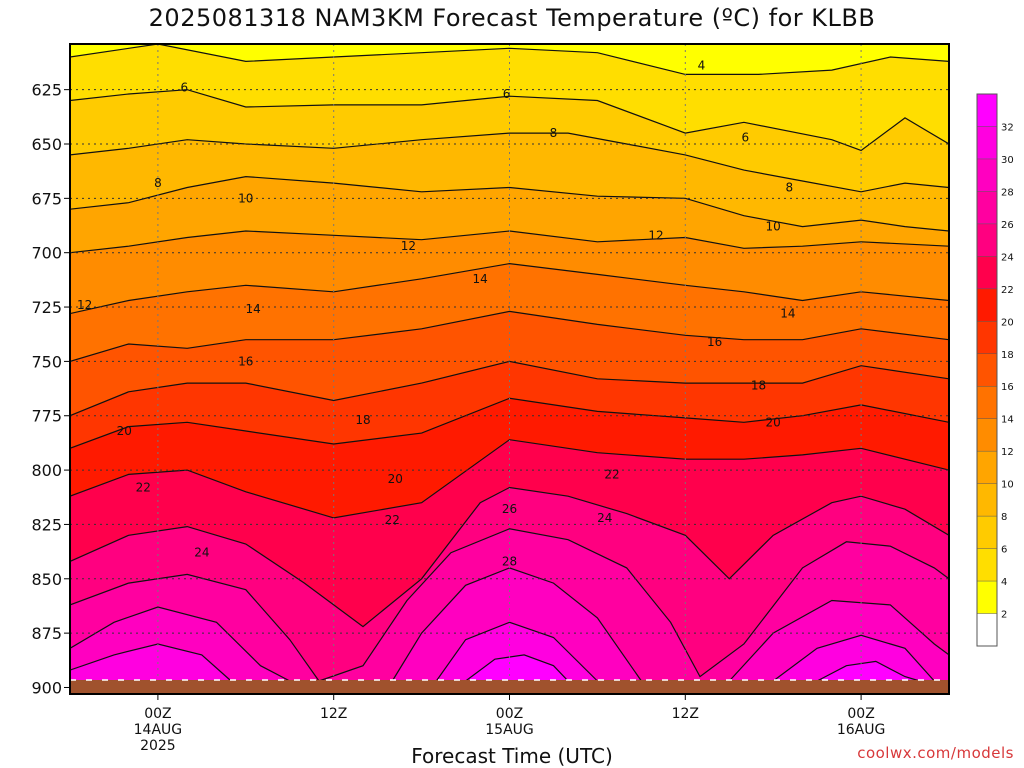  Describe the element at coordinates (1004, 517) in the screenshot. I see `colorbar-tick-label: 8` at that location.